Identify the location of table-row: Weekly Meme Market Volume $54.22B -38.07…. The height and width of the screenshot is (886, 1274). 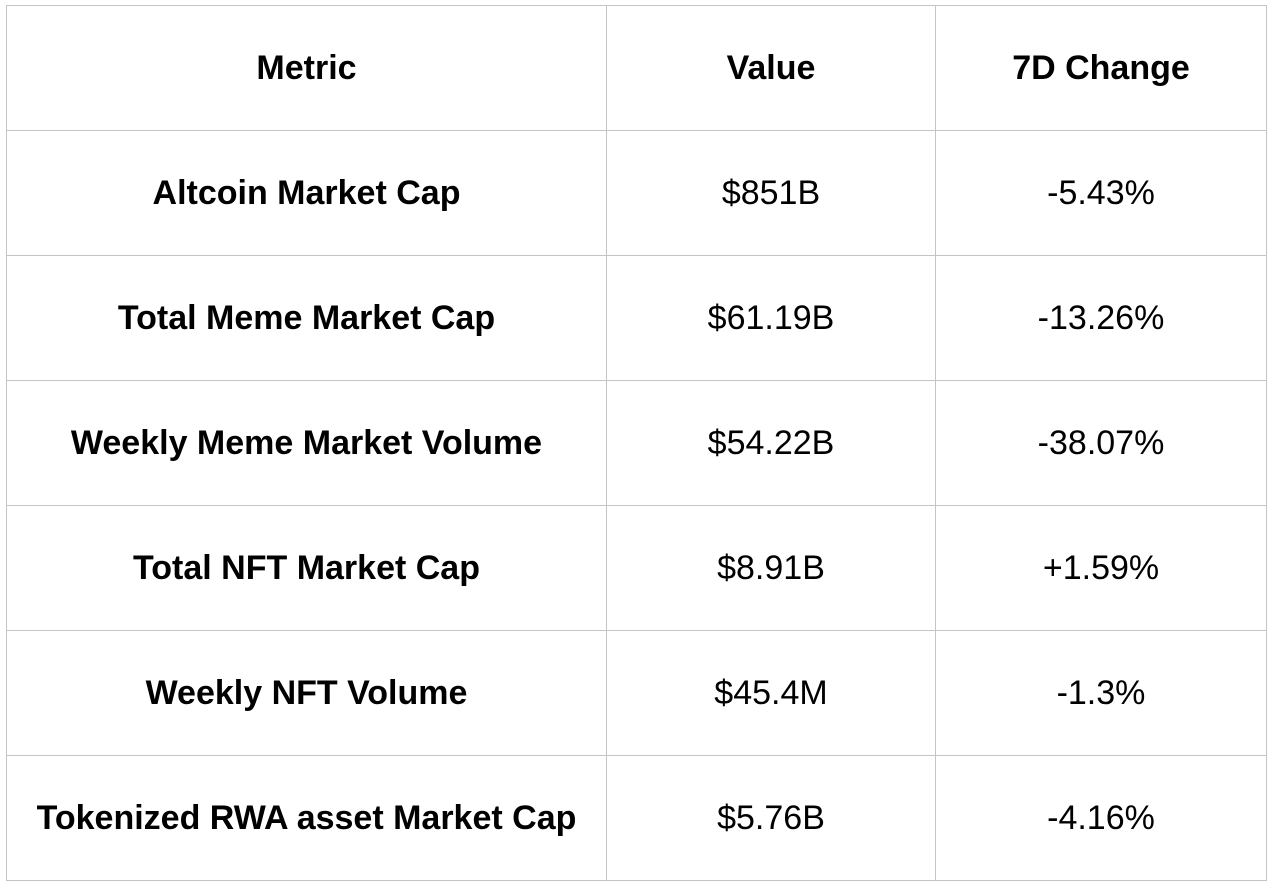
(636, 443).